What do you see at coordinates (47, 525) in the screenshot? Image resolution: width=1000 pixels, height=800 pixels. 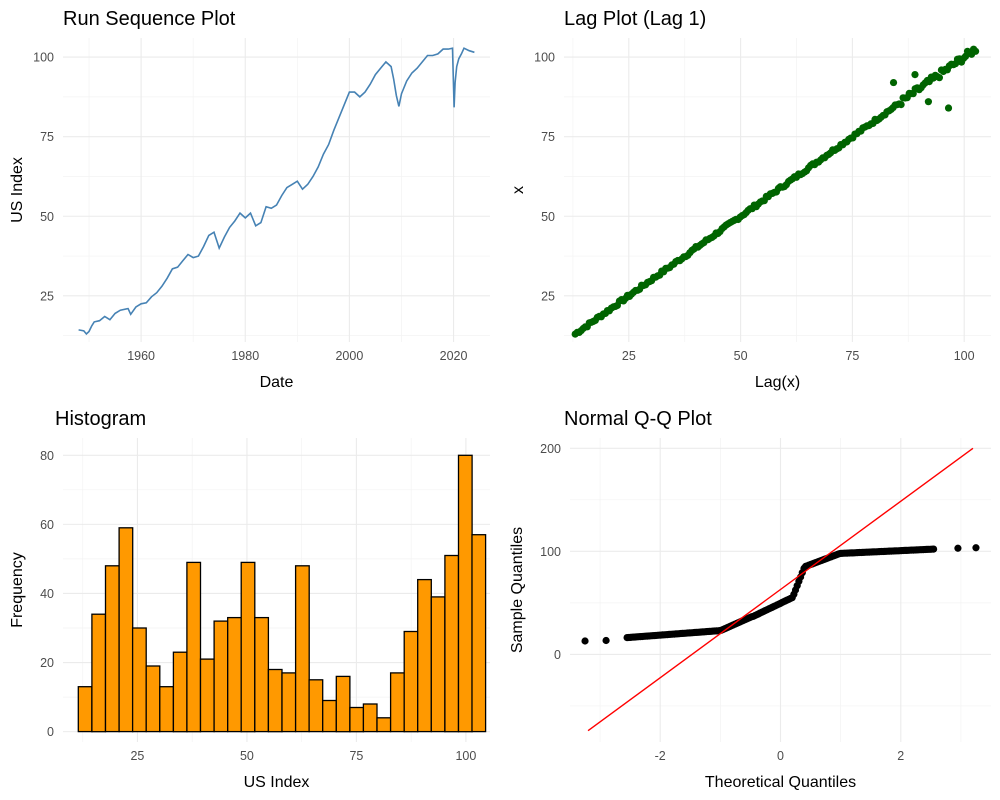 I see `y-tick-label: 60` at bounding box center [47, 525].